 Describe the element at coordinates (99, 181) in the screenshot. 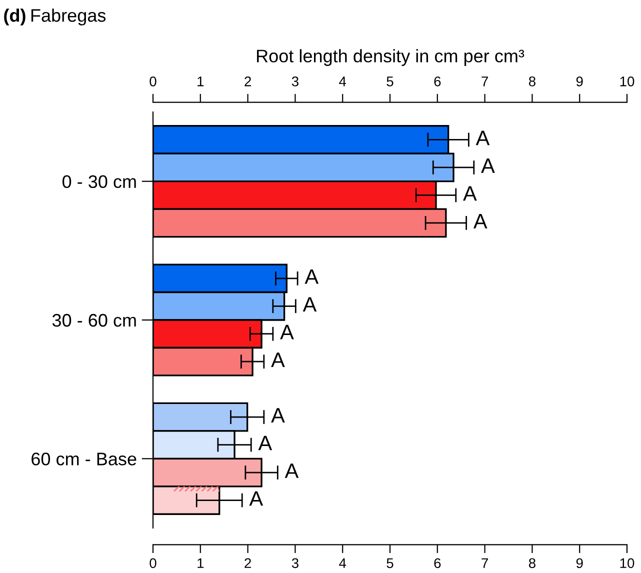

I see `y-tick-label: 0 - 30 cm` at that location.